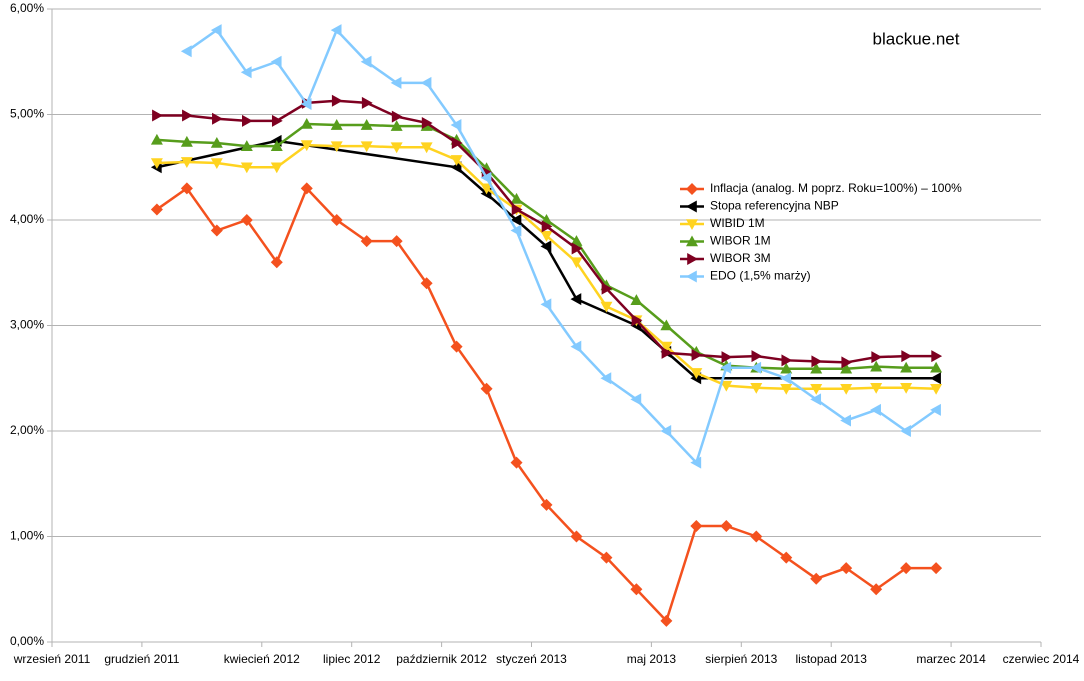  Describe the element at coordinates (352, 659) in the screenshot. I see `x-tick-label: lipiec 2012` at that location.